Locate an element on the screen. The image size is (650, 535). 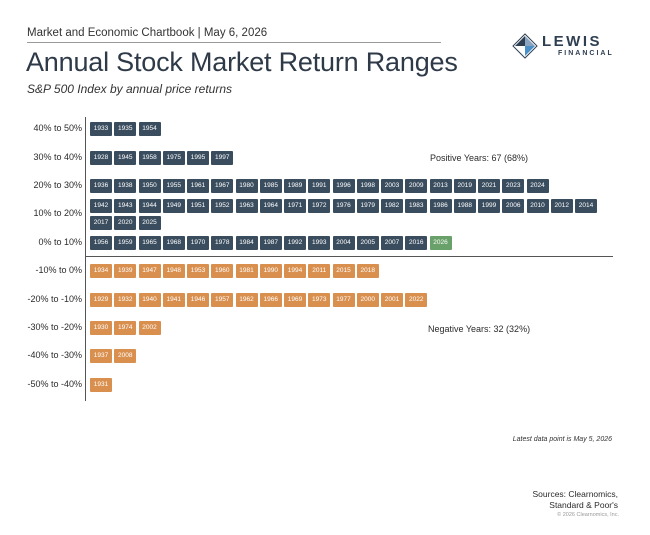
year-box: 1988 is located at coordinates (464, 206).